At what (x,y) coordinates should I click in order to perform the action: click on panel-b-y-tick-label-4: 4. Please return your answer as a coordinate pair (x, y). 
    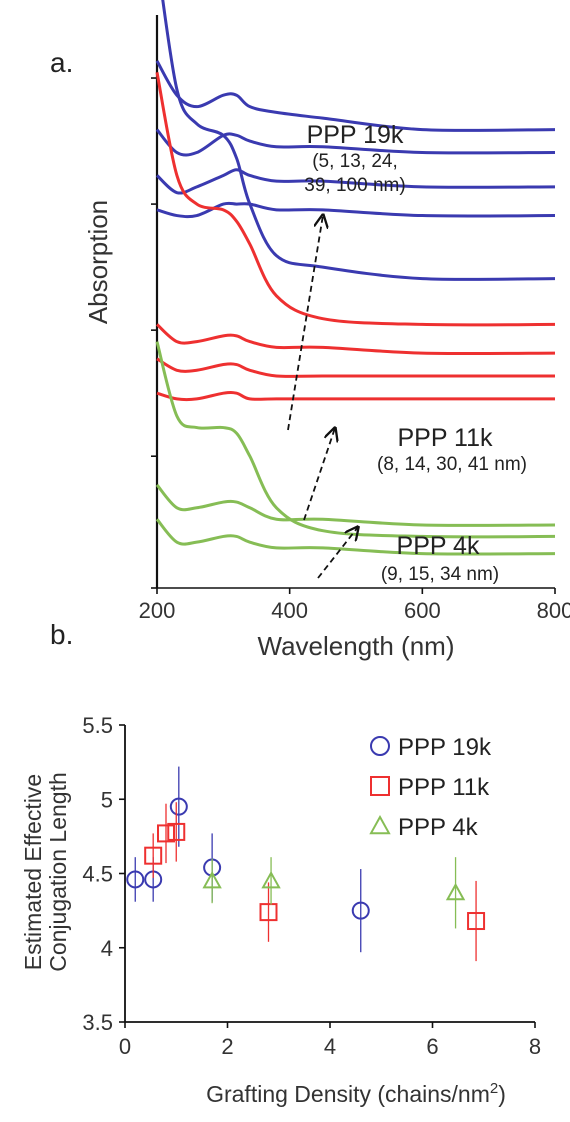
    Looking at the image, I should click on (107, 948).